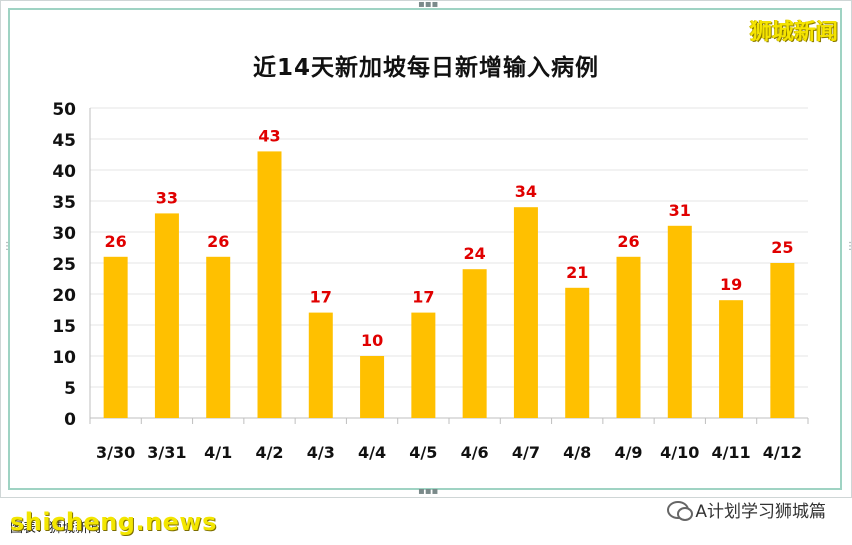 The width and height of the screenshot is (852, 545). Describe the element at coordinates (782, 452) in the screenshot. I see `x-tick-label: 4/12` at that location.